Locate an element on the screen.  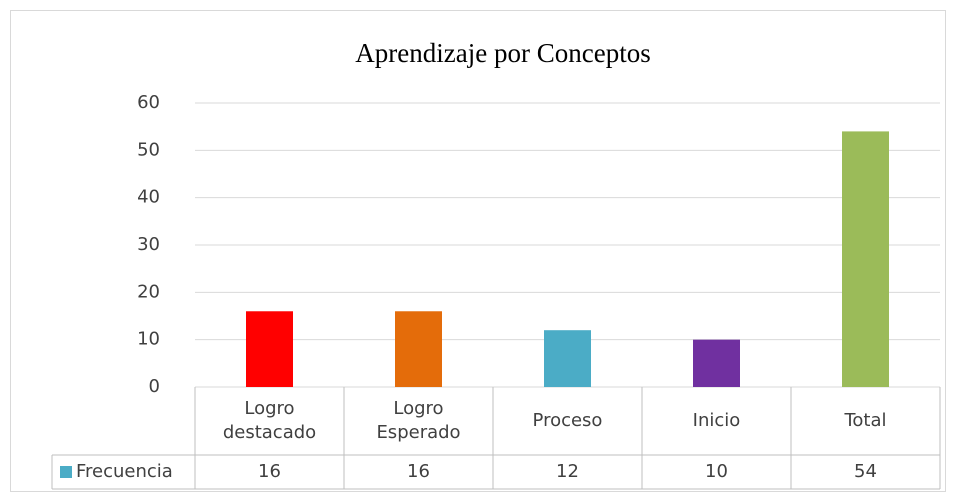
y-tick-label: 60 is located at coordinates (148, 102).